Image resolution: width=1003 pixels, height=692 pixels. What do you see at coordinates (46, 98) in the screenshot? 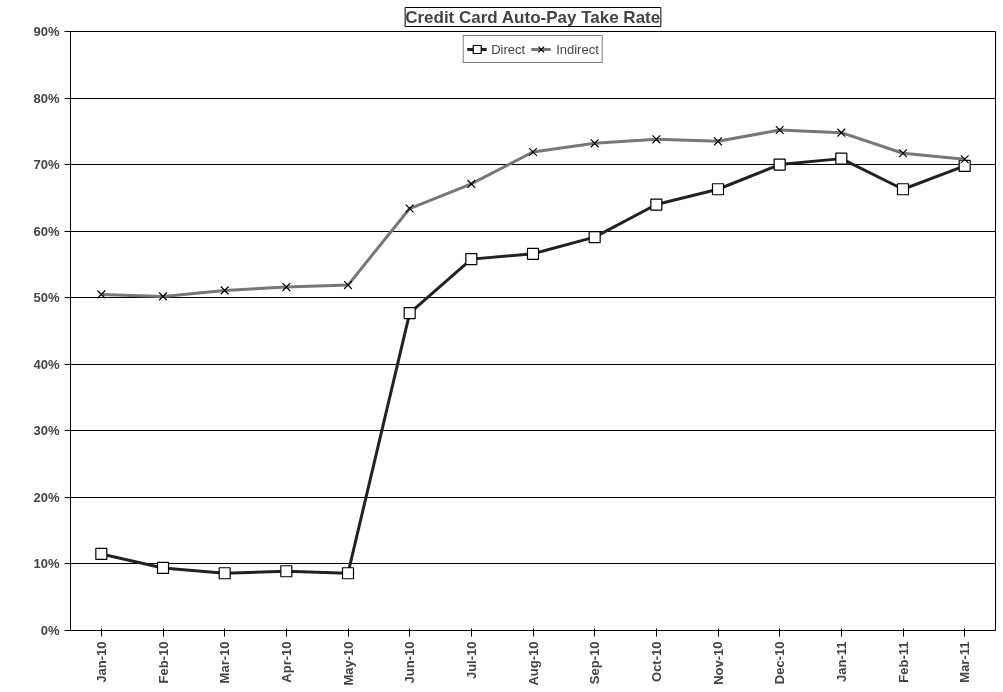
I see `y-tick-label: 80%` at bounding box center [46, 98].